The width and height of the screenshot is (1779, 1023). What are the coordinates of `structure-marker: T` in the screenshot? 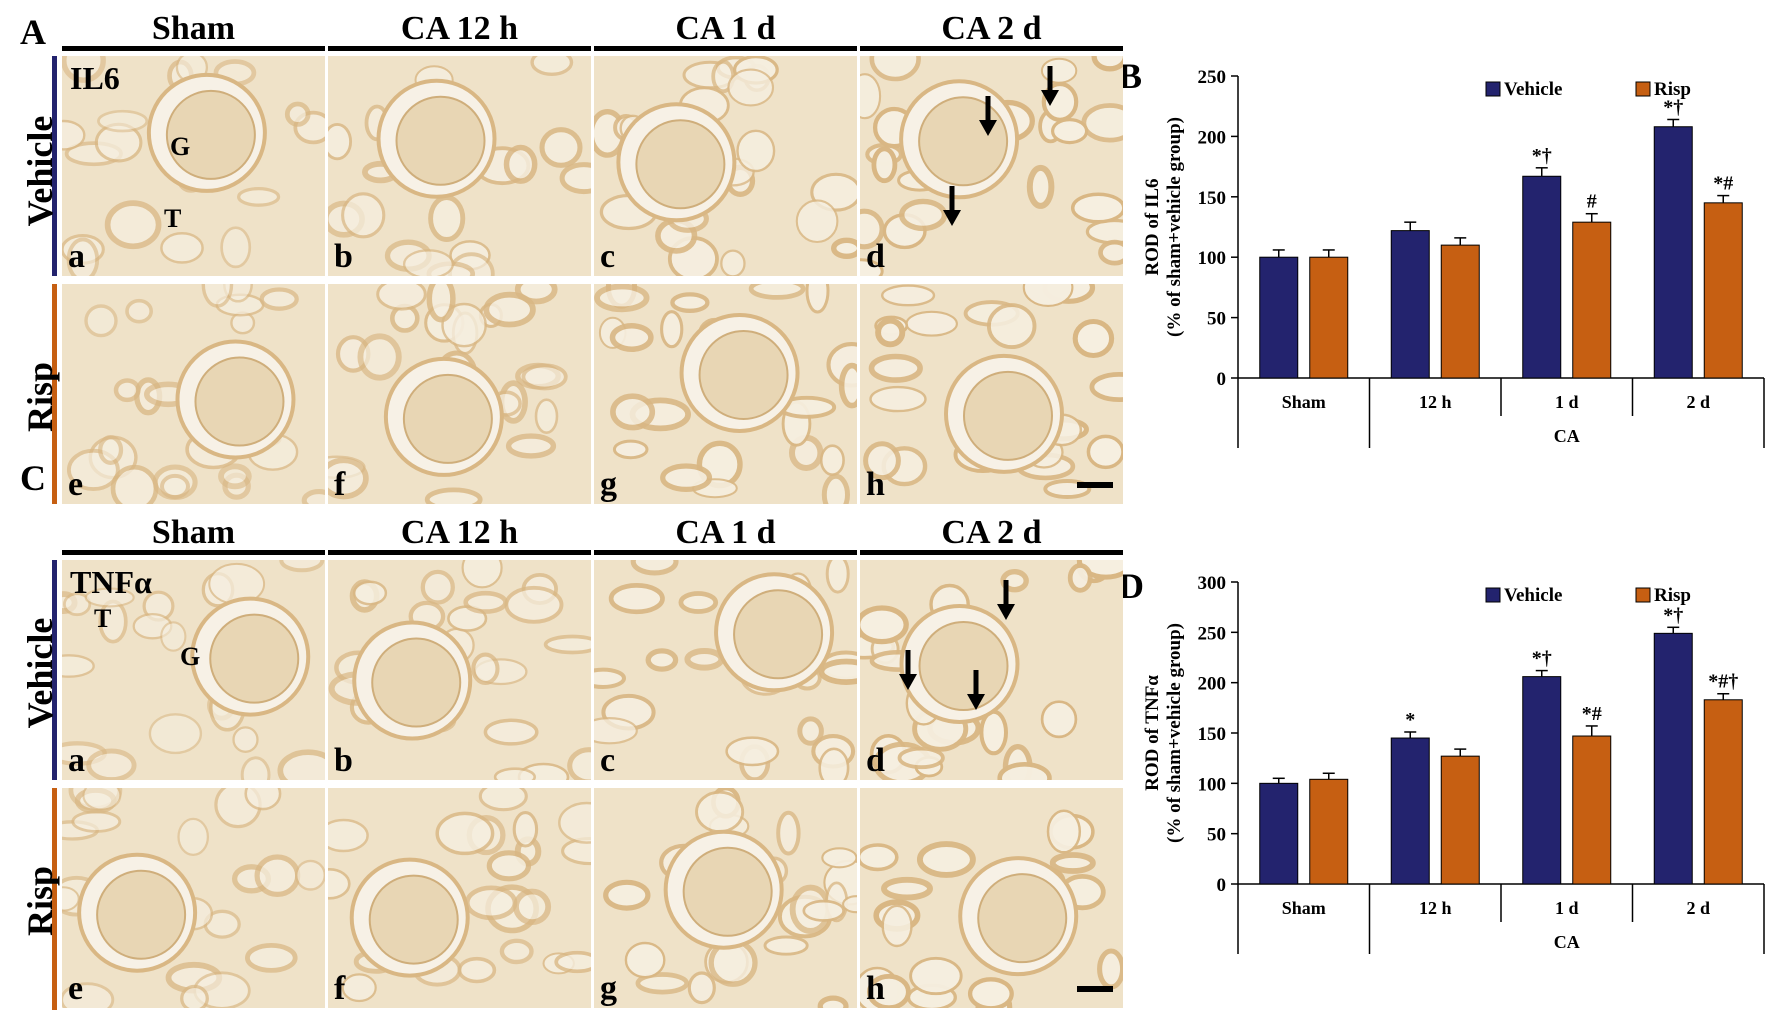 It's located at (103, 618).